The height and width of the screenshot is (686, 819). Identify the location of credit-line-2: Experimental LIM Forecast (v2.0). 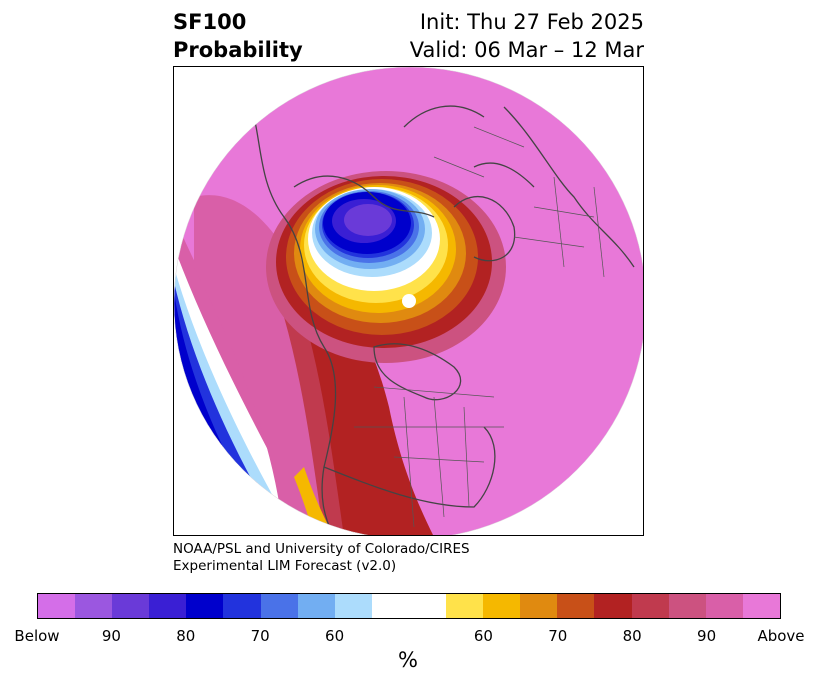
(285, 566).